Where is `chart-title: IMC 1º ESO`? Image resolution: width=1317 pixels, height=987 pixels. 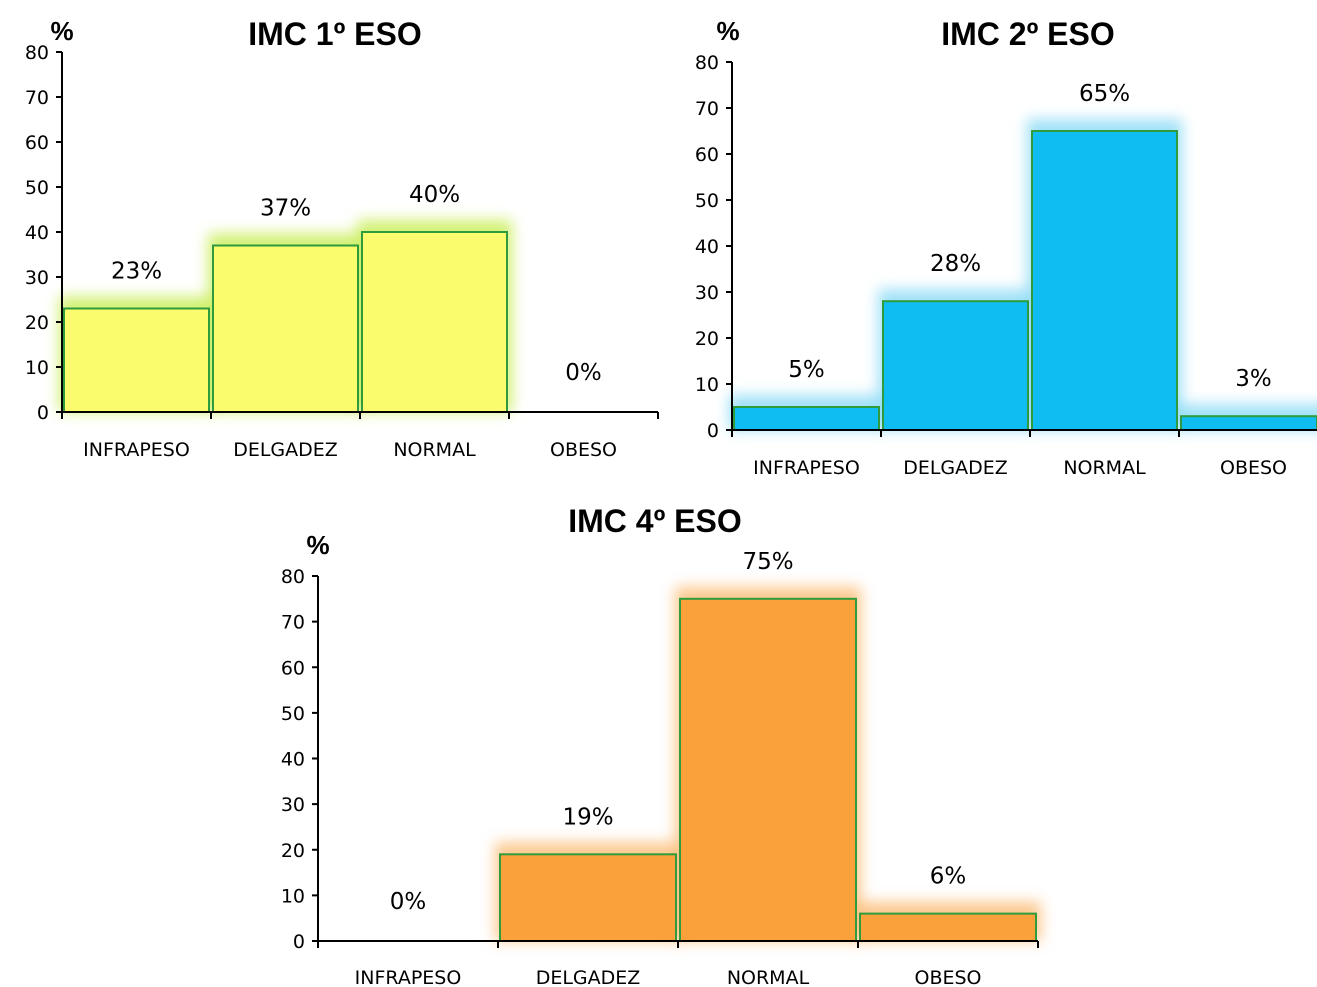 chart-title: IMC 1º ESO is located at coordinates (335, 34).